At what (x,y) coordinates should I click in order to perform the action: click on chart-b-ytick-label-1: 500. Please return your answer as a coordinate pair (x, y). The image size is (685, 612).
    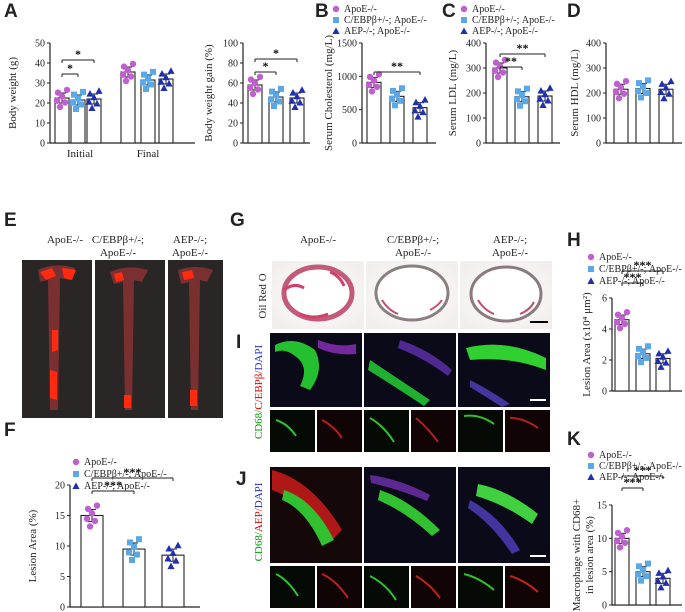
    Looking at the image, I should click on (349, 110).